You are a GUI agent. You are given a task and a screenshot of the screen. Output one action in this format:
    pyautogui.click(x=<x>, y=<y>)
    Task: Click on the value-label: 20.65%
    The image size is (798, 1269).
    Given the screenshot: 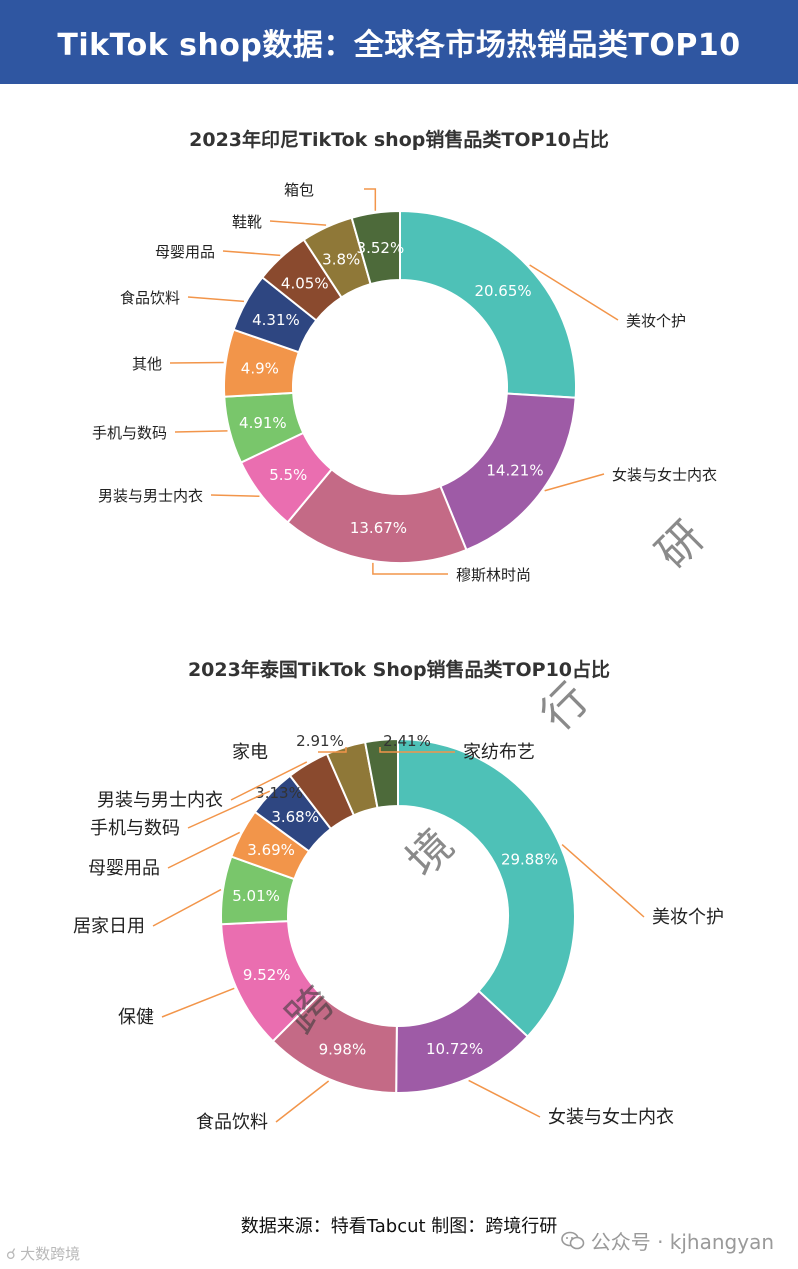 What is the action you would take?
    pyautogui.click(x=502, y=291)
    